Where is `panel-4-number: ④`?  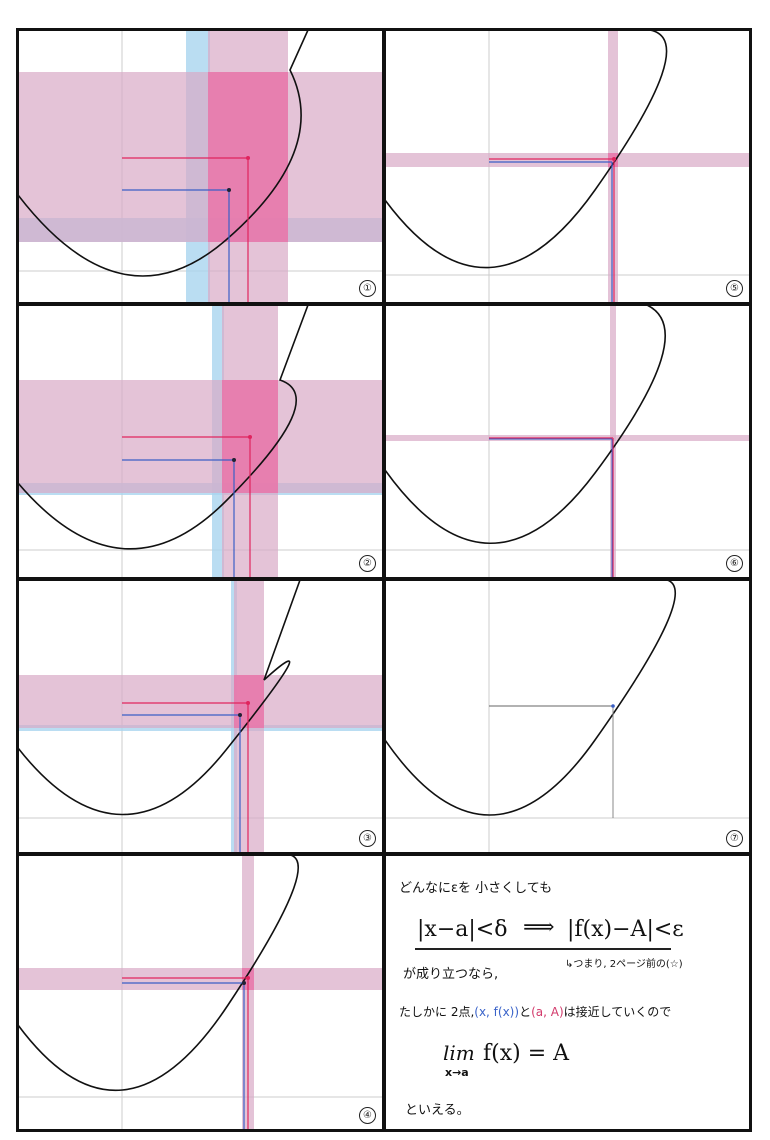 panel-4-number: ④ is located at coordinates (367, 1115).